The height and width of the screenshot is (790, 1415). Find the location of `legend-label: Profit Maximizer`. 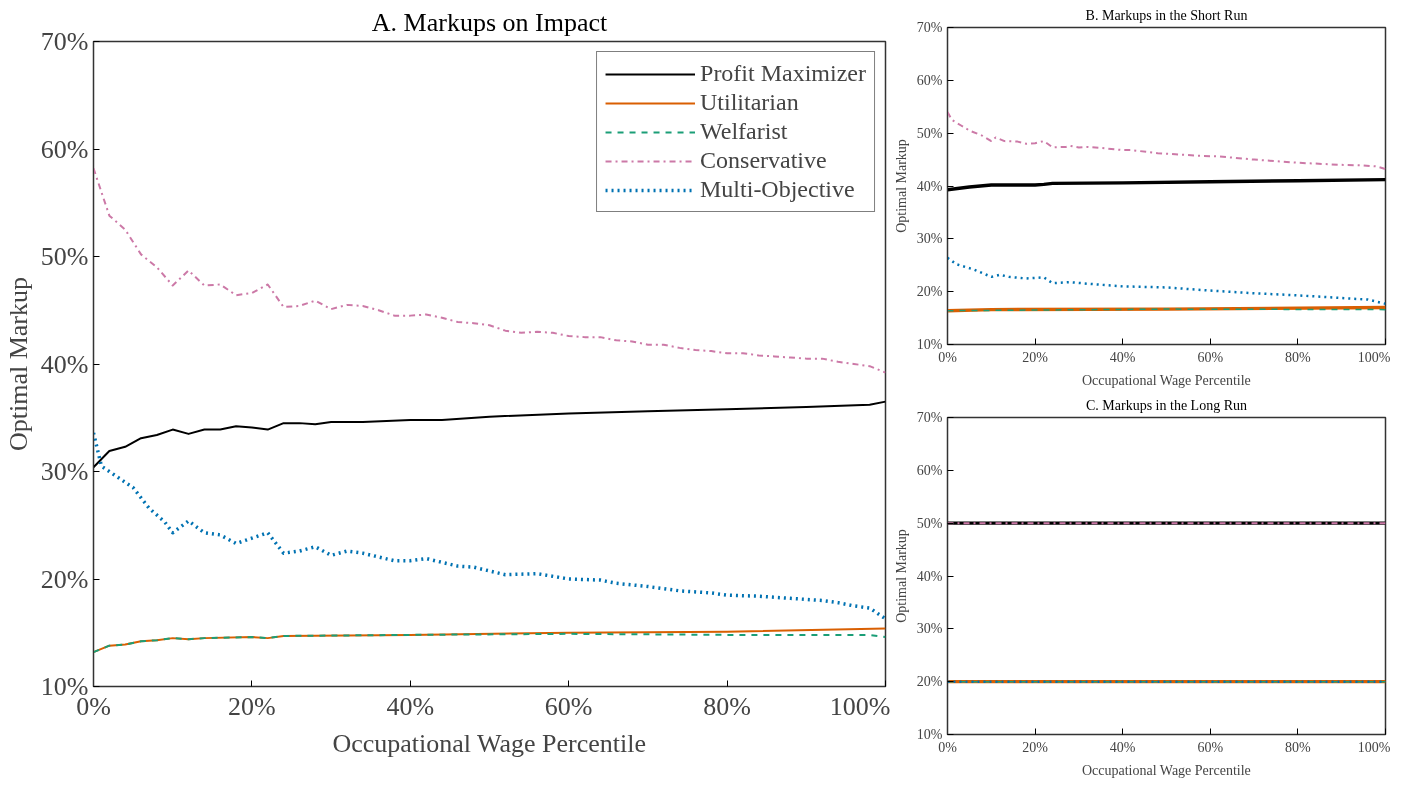

legend-label: Profit Maximizer is located at coordinates (783, 73).